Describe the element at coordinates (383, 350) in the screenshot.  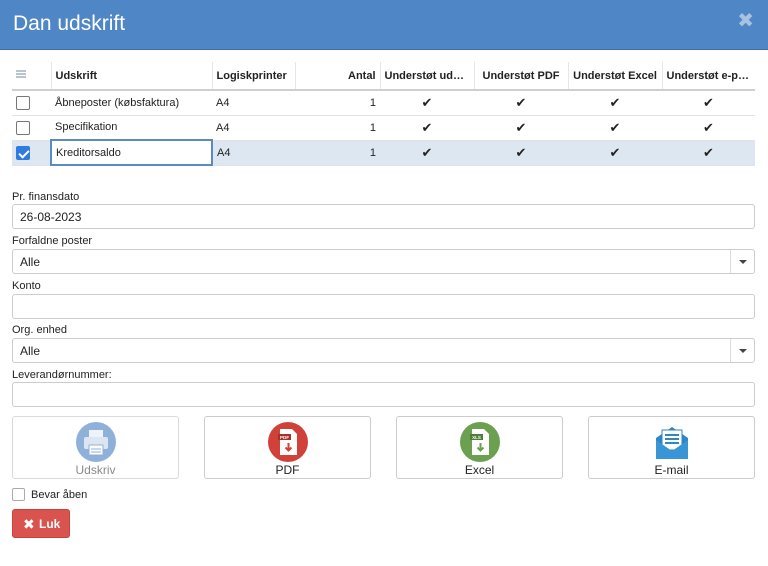
I see `org-enhed-select: Alle` at that location.